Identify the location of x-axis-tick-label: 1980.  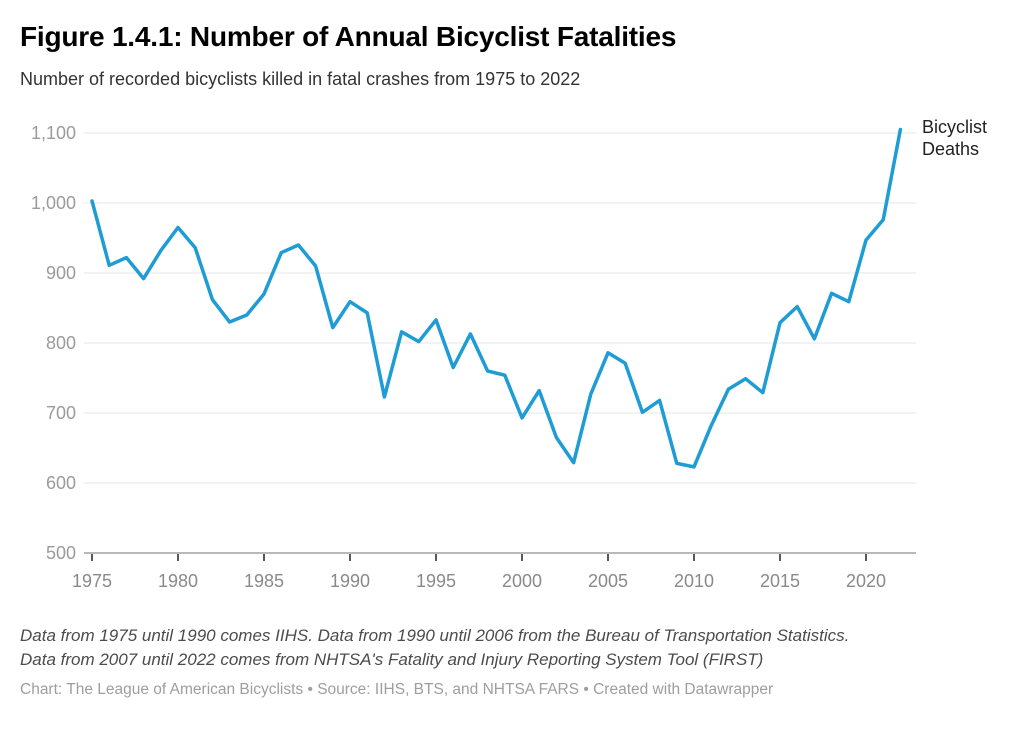
(178, 581).